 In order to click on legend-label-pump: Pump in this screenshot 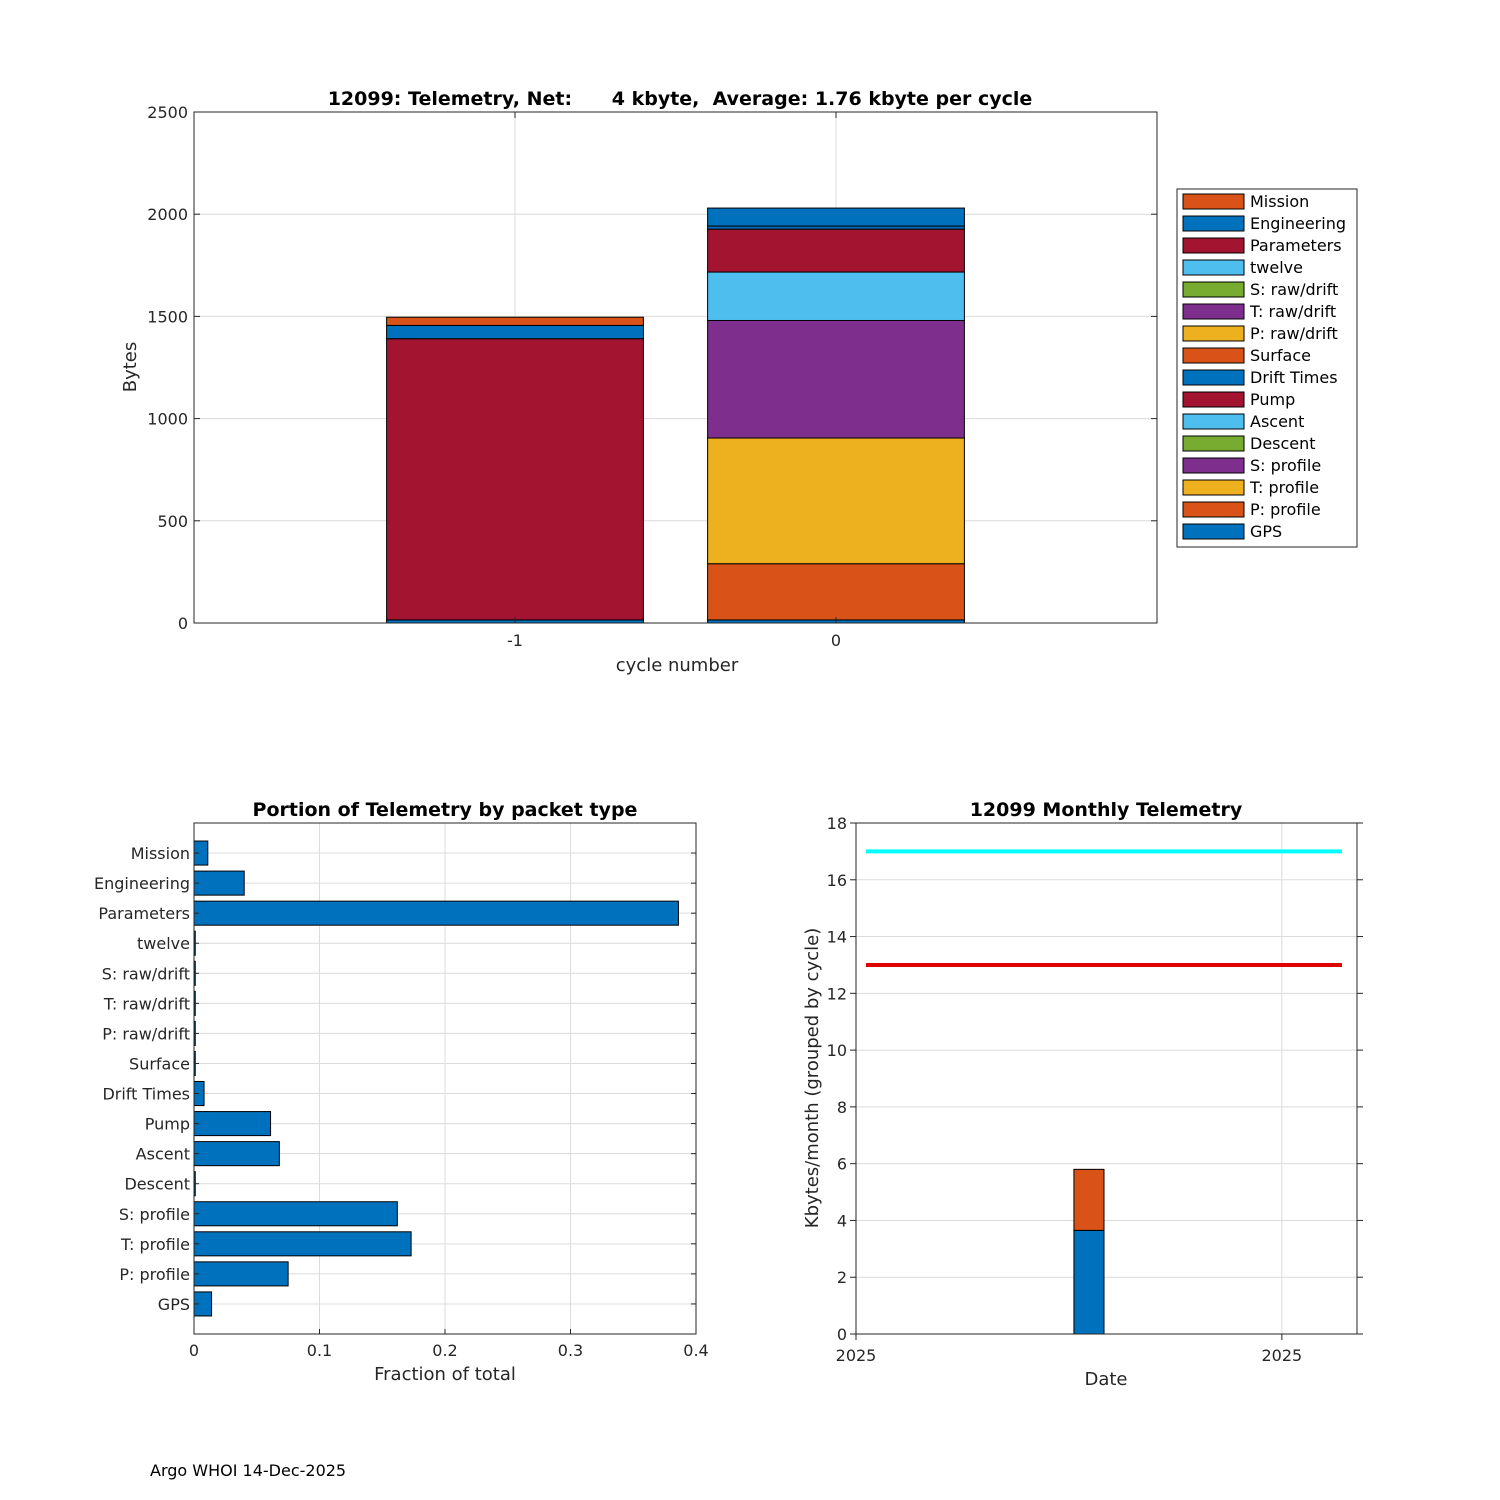, I will do `click(1272, 399)`.